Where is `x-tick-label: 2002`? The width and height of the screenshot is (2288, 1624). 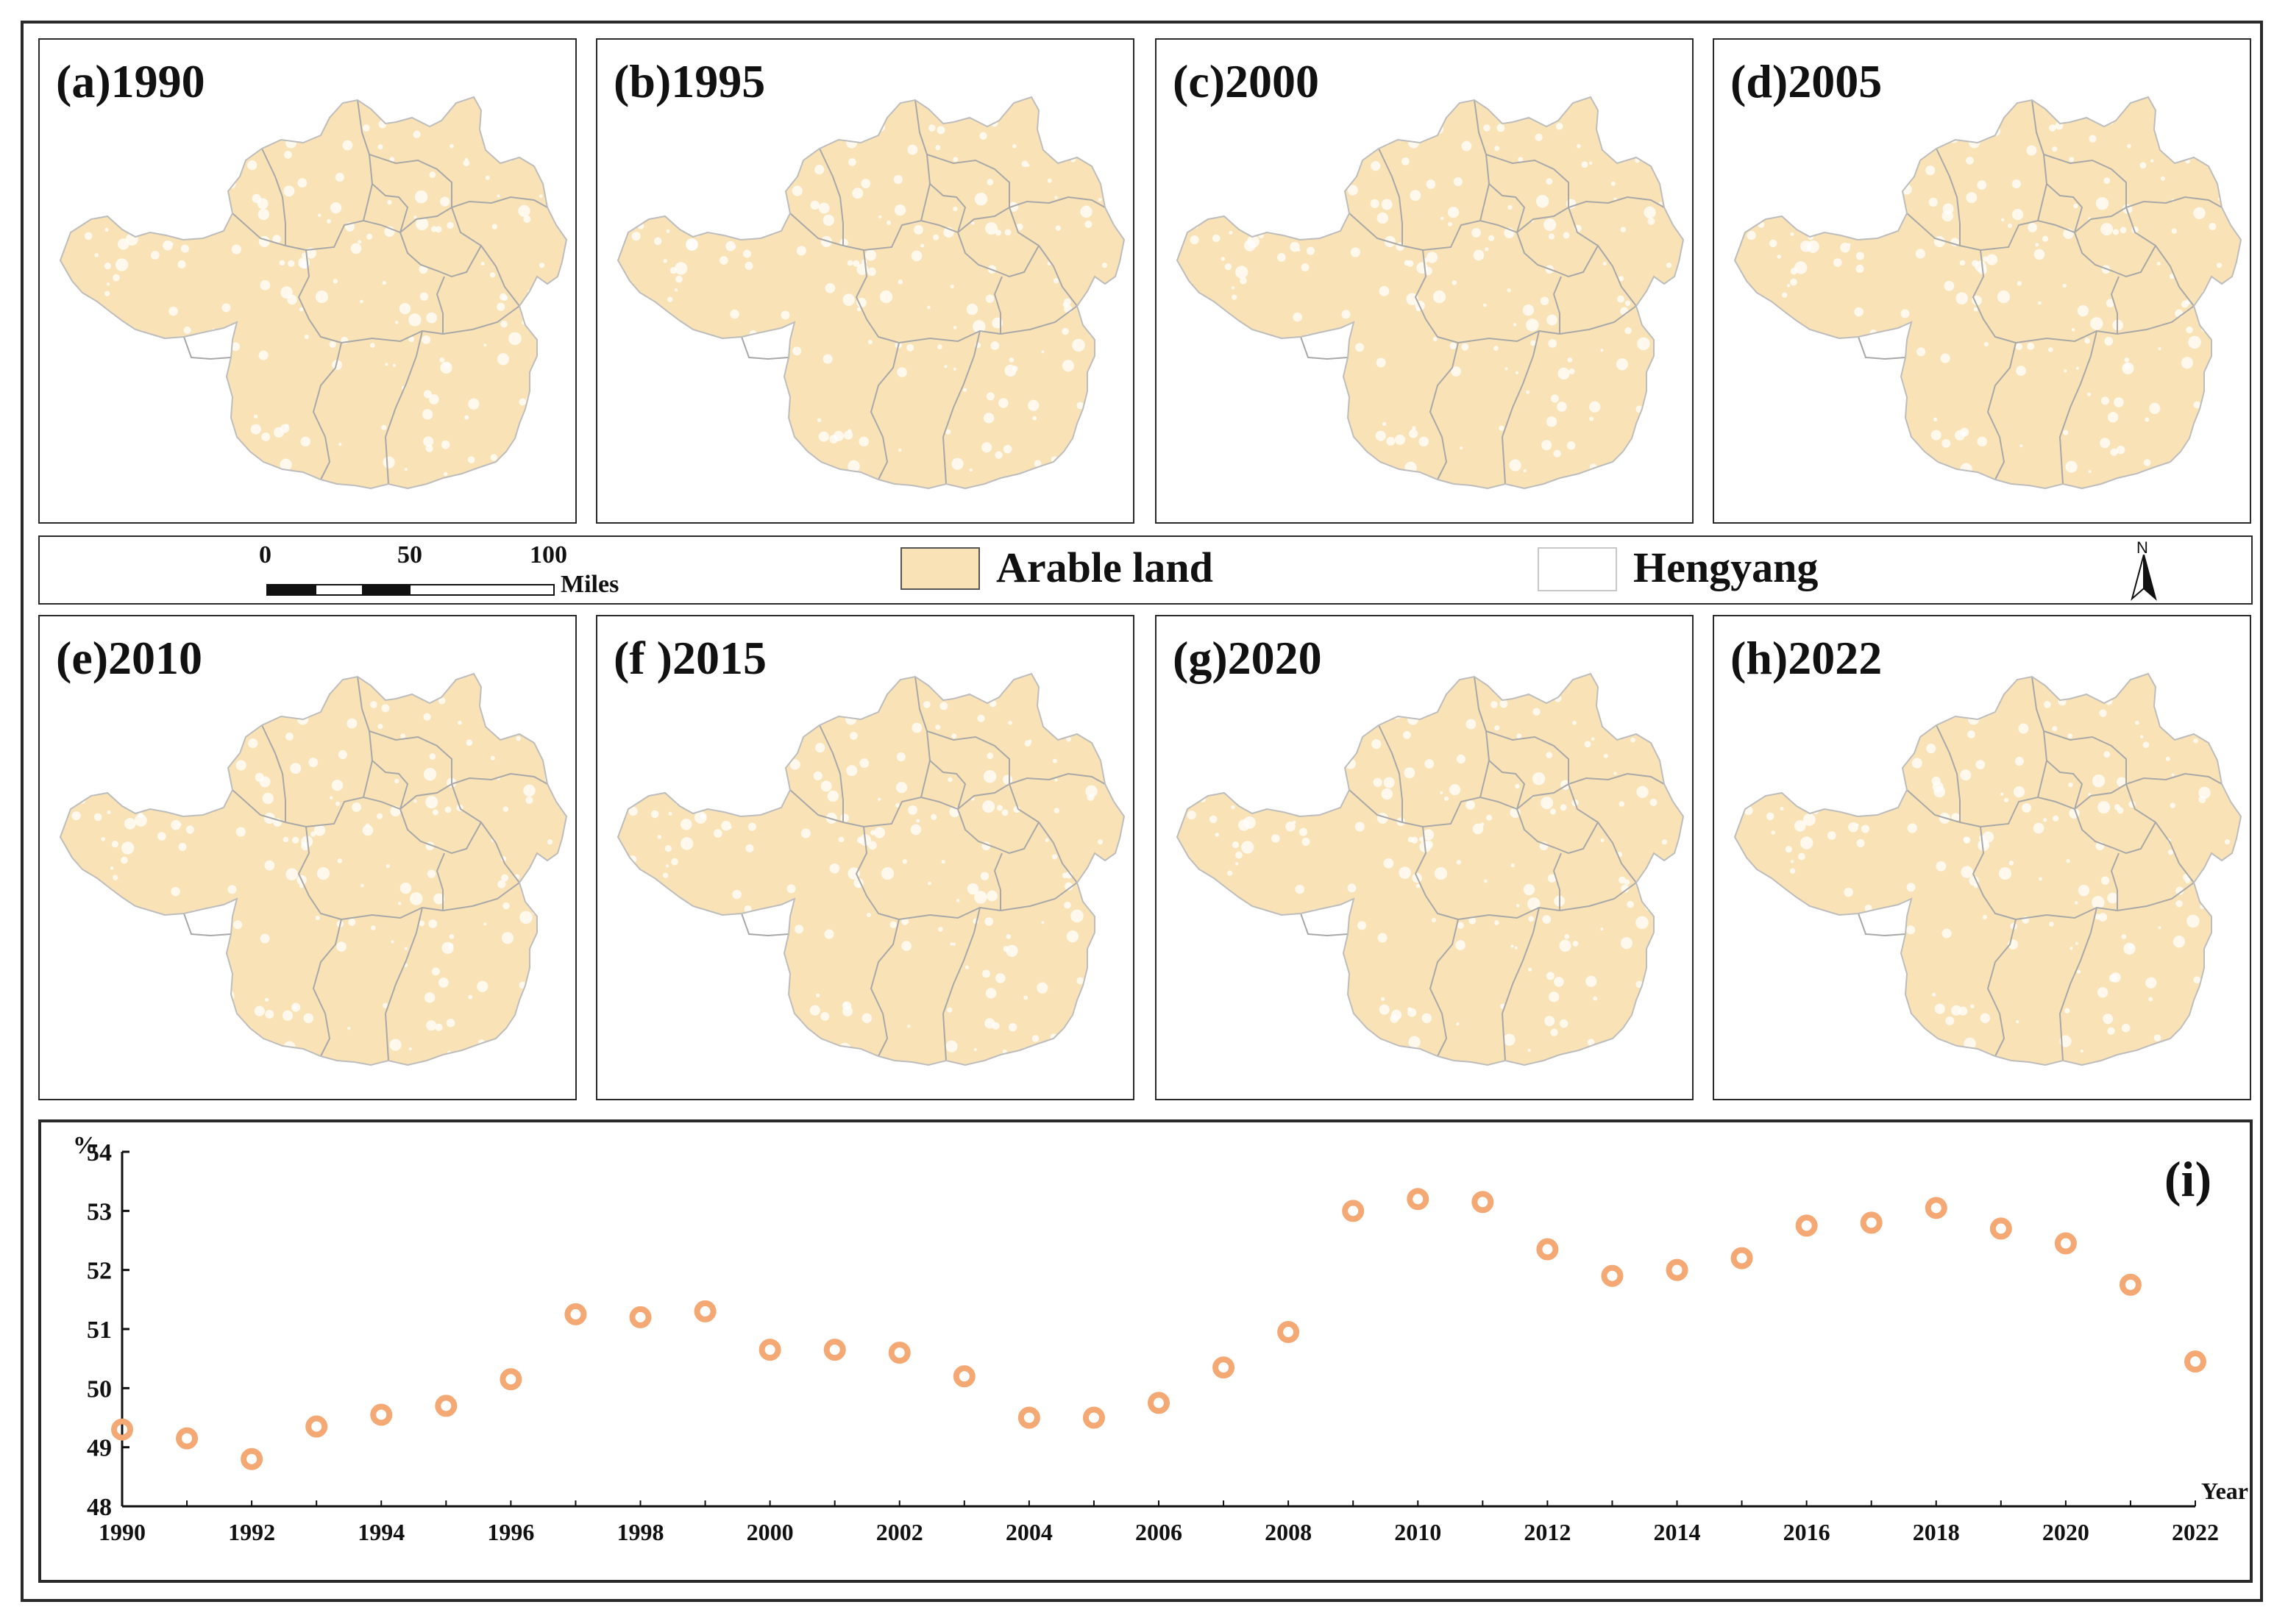 x-tick-label: 2002 is located at coordinates (899, 1532).